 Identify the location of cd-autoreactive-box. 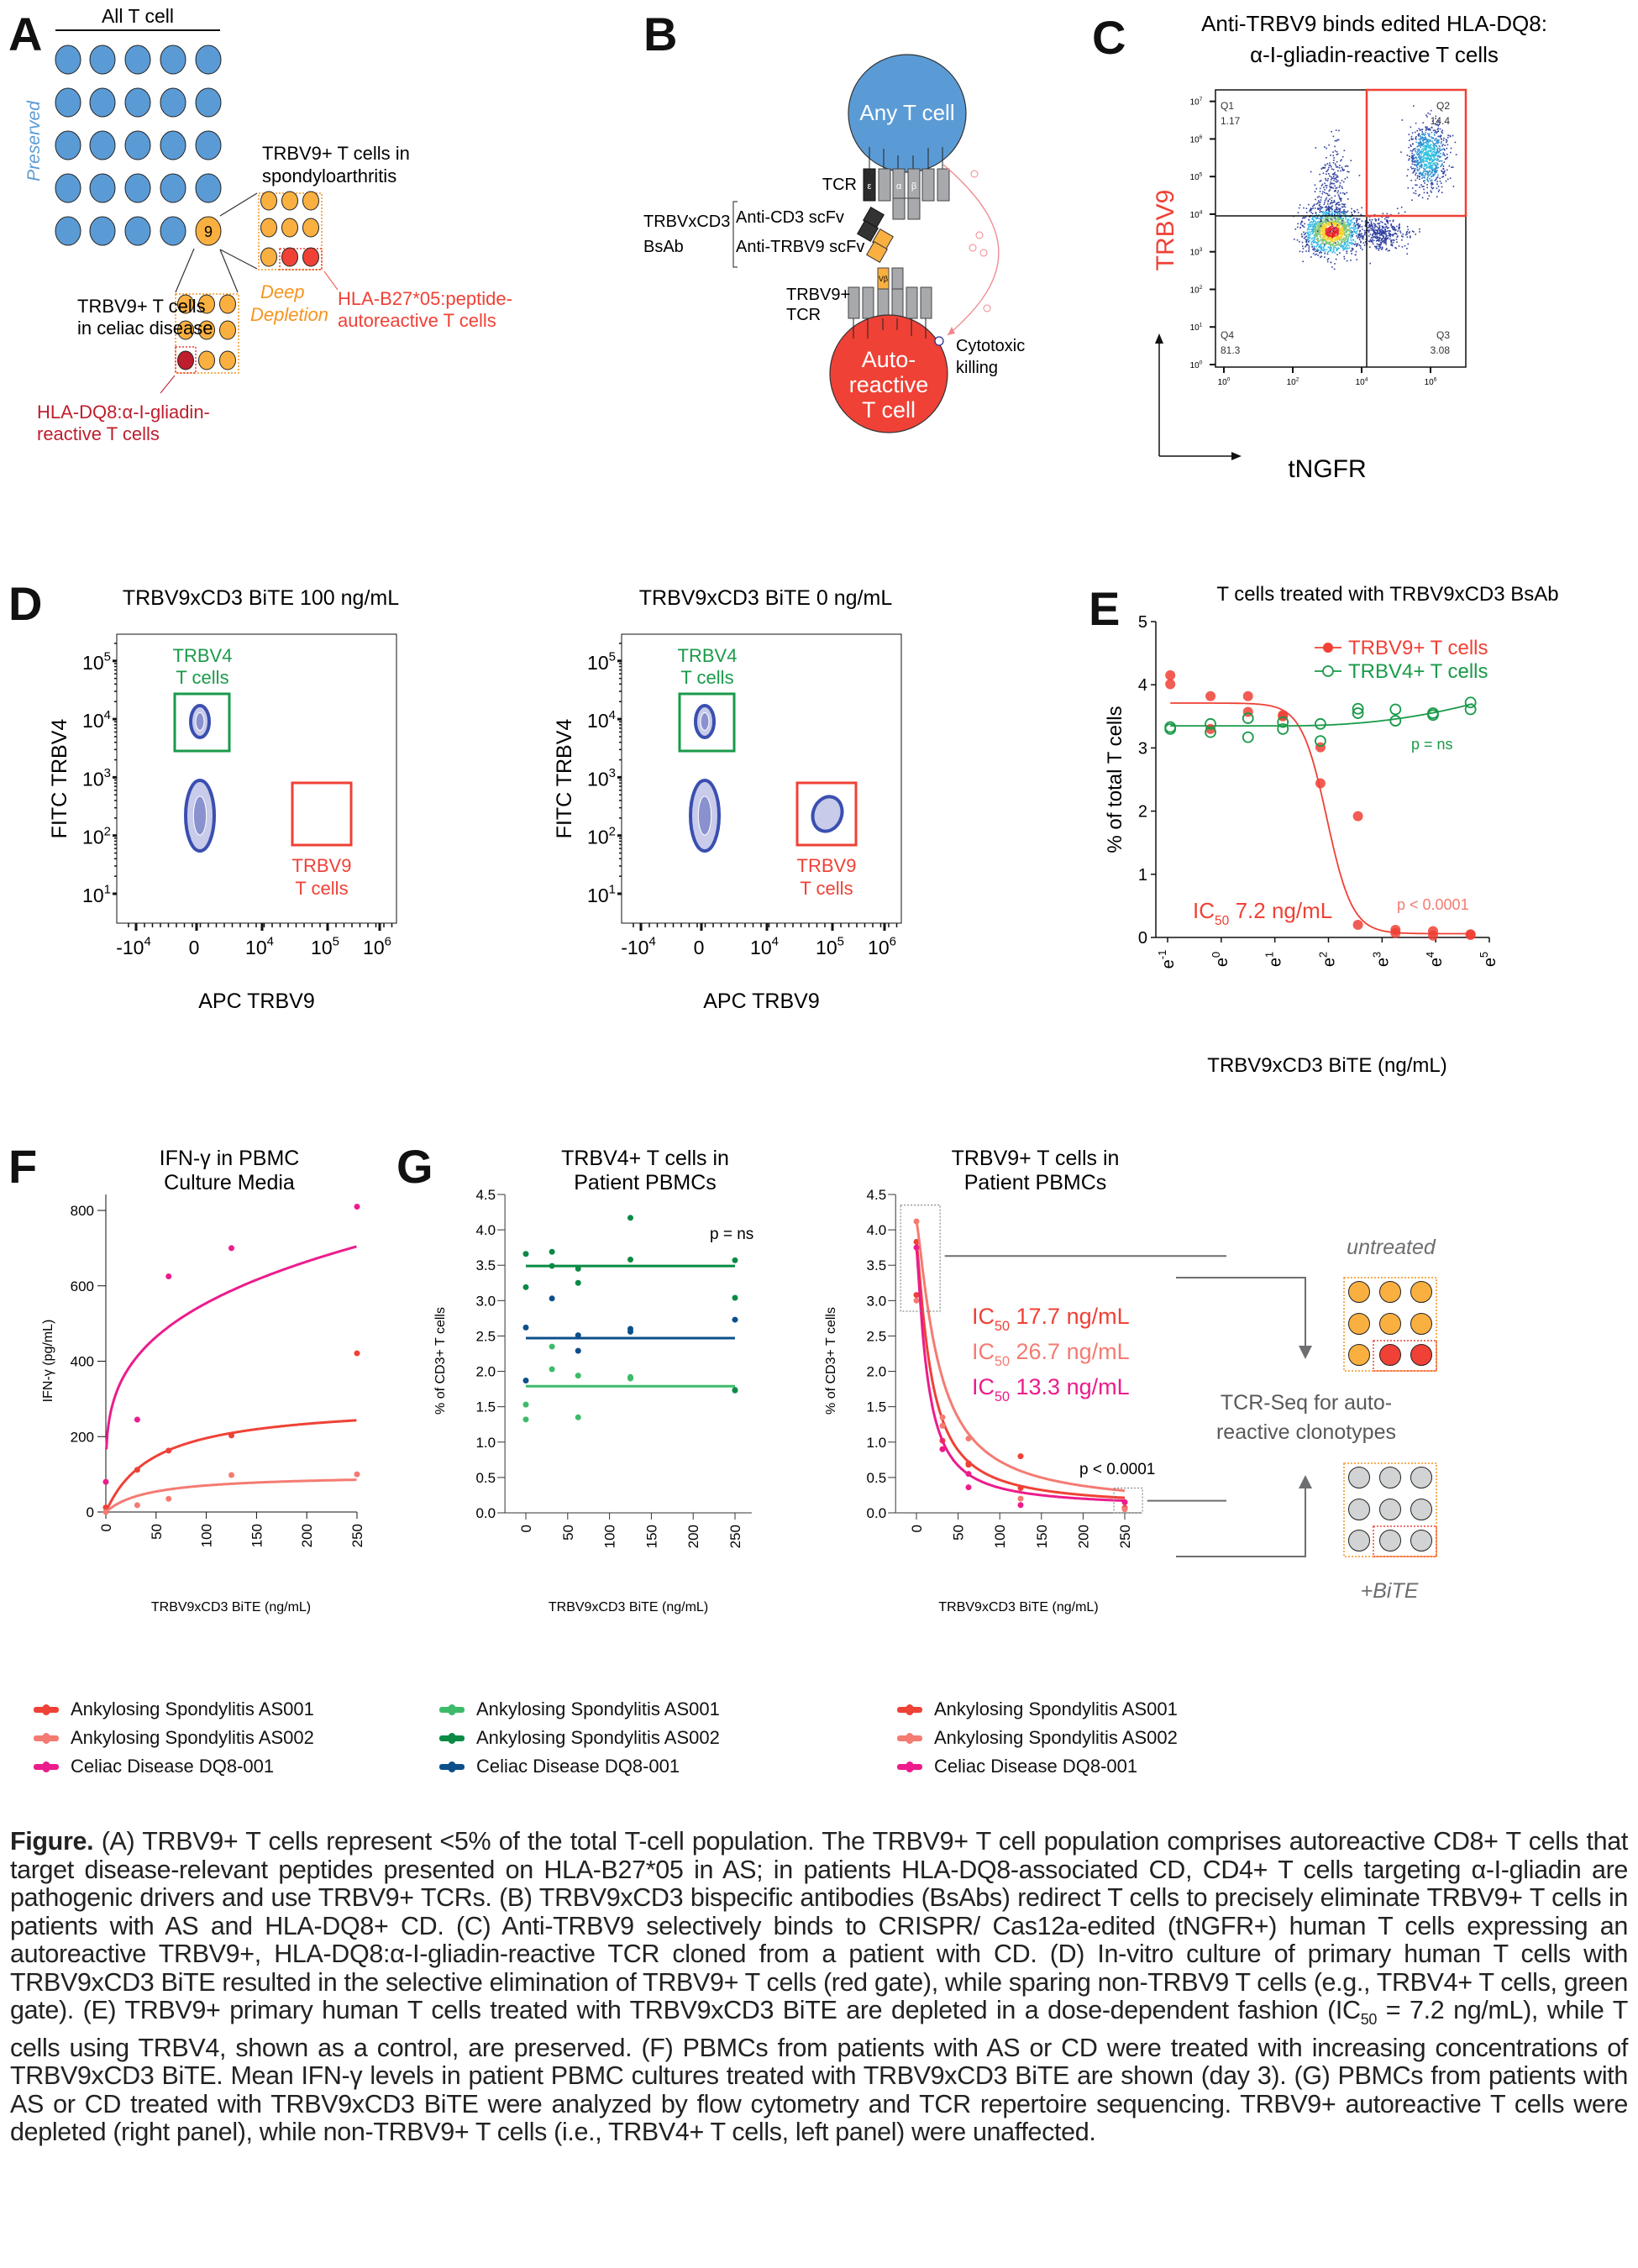
(186, 360).